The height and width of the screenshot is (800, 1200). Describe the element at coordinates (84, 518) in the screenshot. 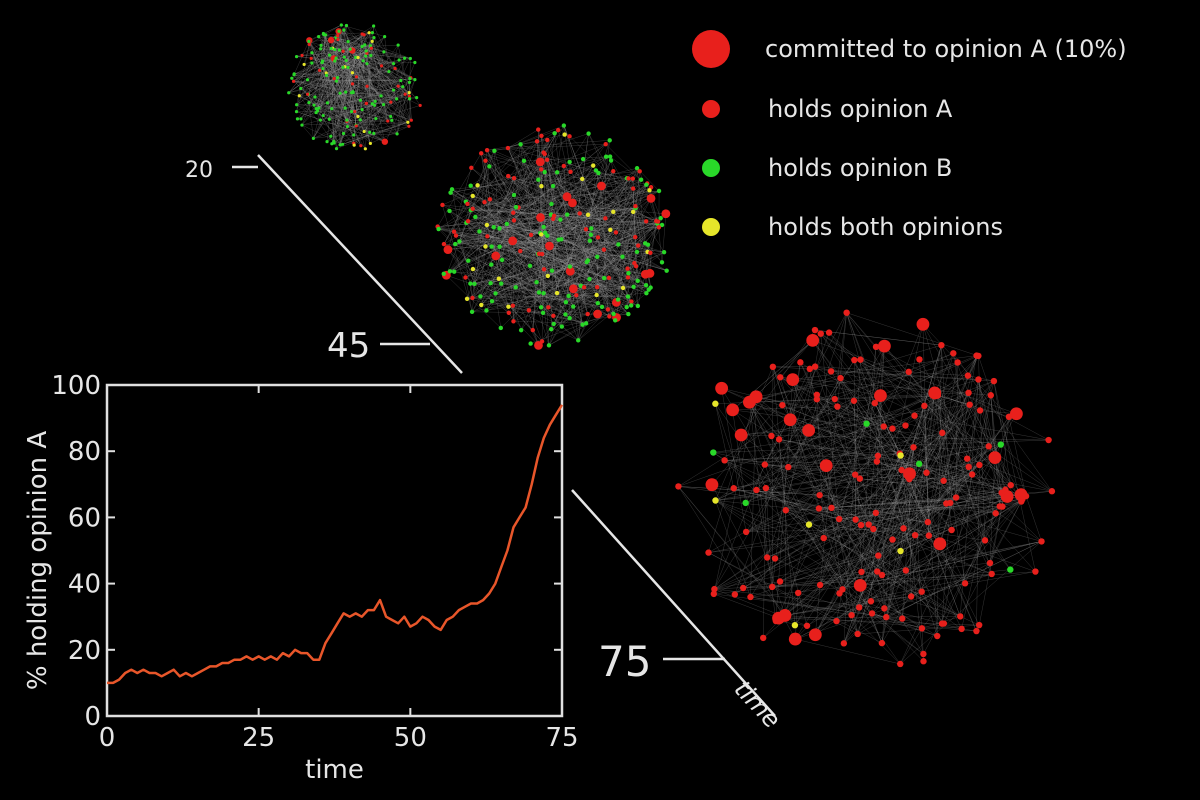

I see `y-tick-label: 60` at that location.